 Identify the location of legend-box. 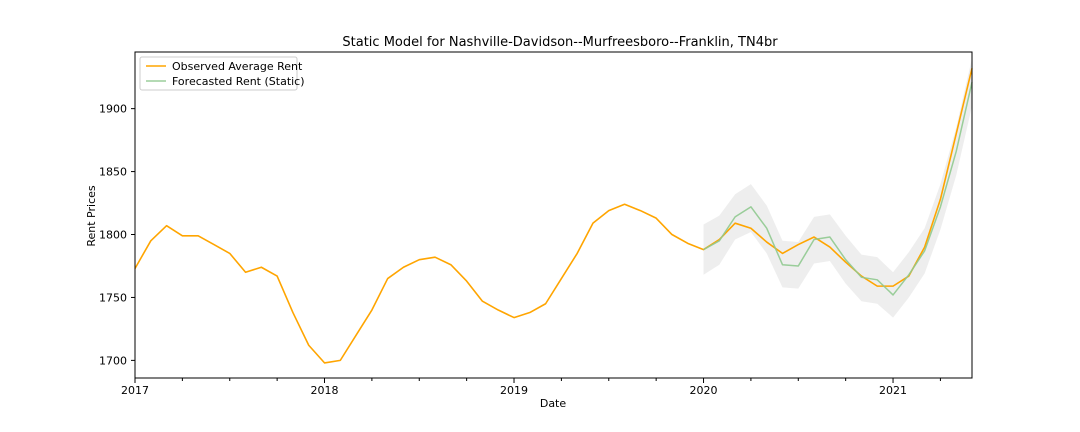
(218, 73).